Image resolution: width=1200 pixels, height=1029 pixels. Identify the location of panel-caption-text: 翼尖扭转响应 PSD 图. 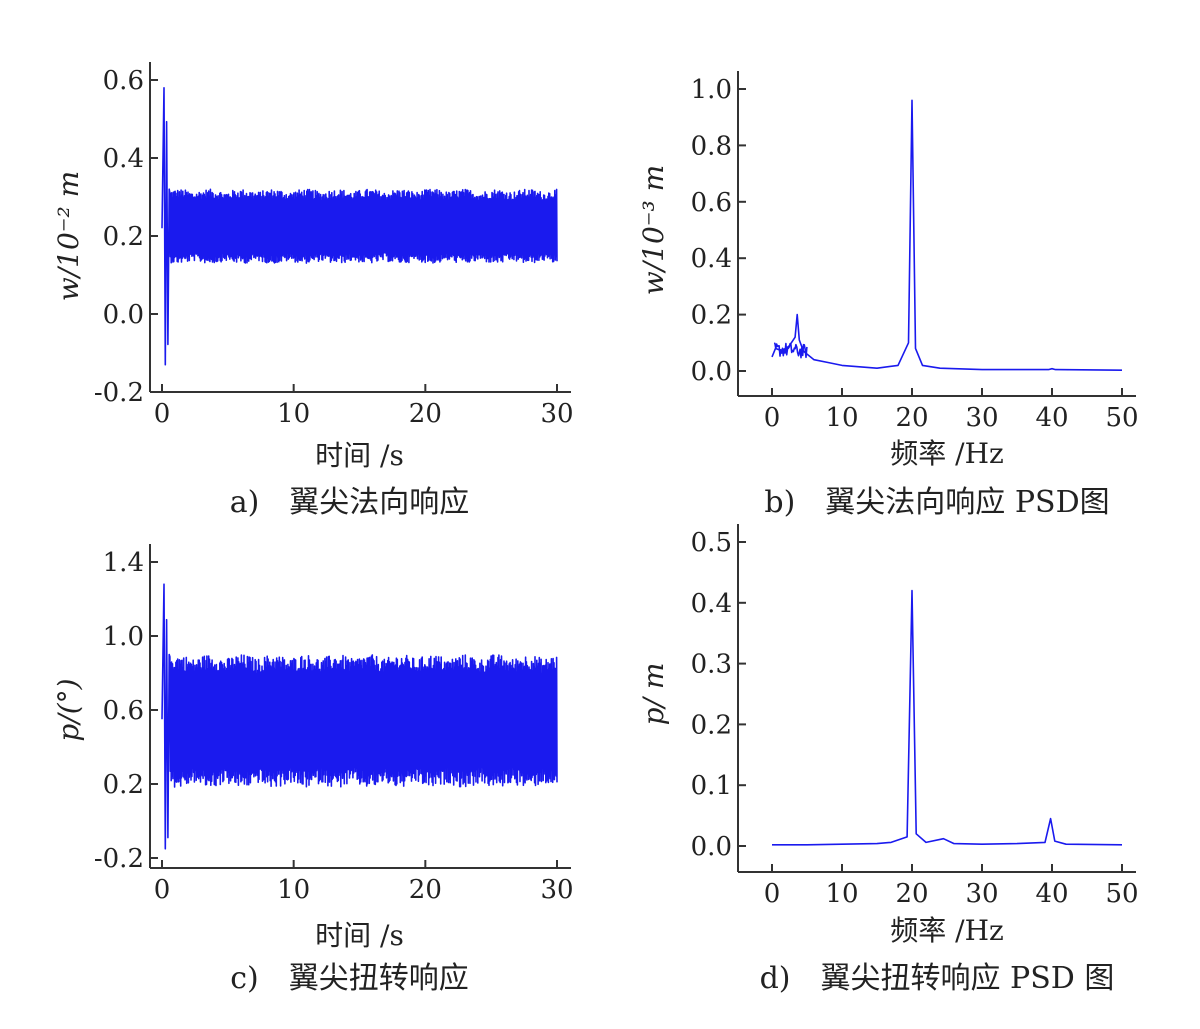
(968, 978).